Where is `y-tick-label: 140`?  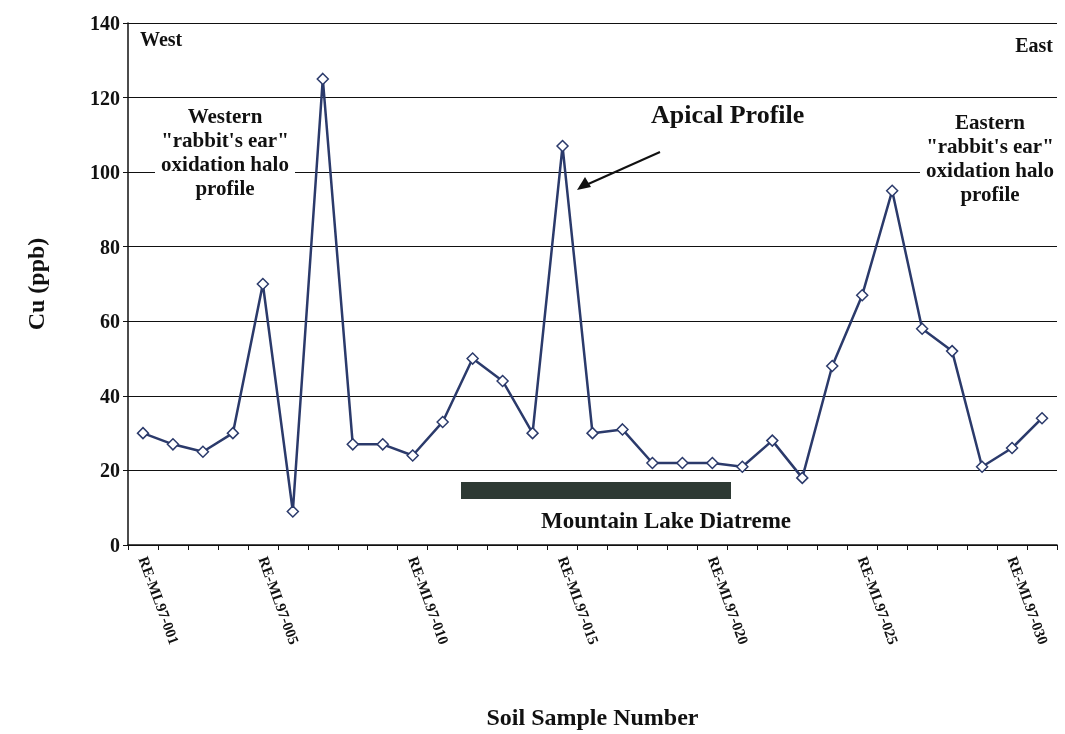 y-tick-label: 140 is located at coordinates (105, 23).